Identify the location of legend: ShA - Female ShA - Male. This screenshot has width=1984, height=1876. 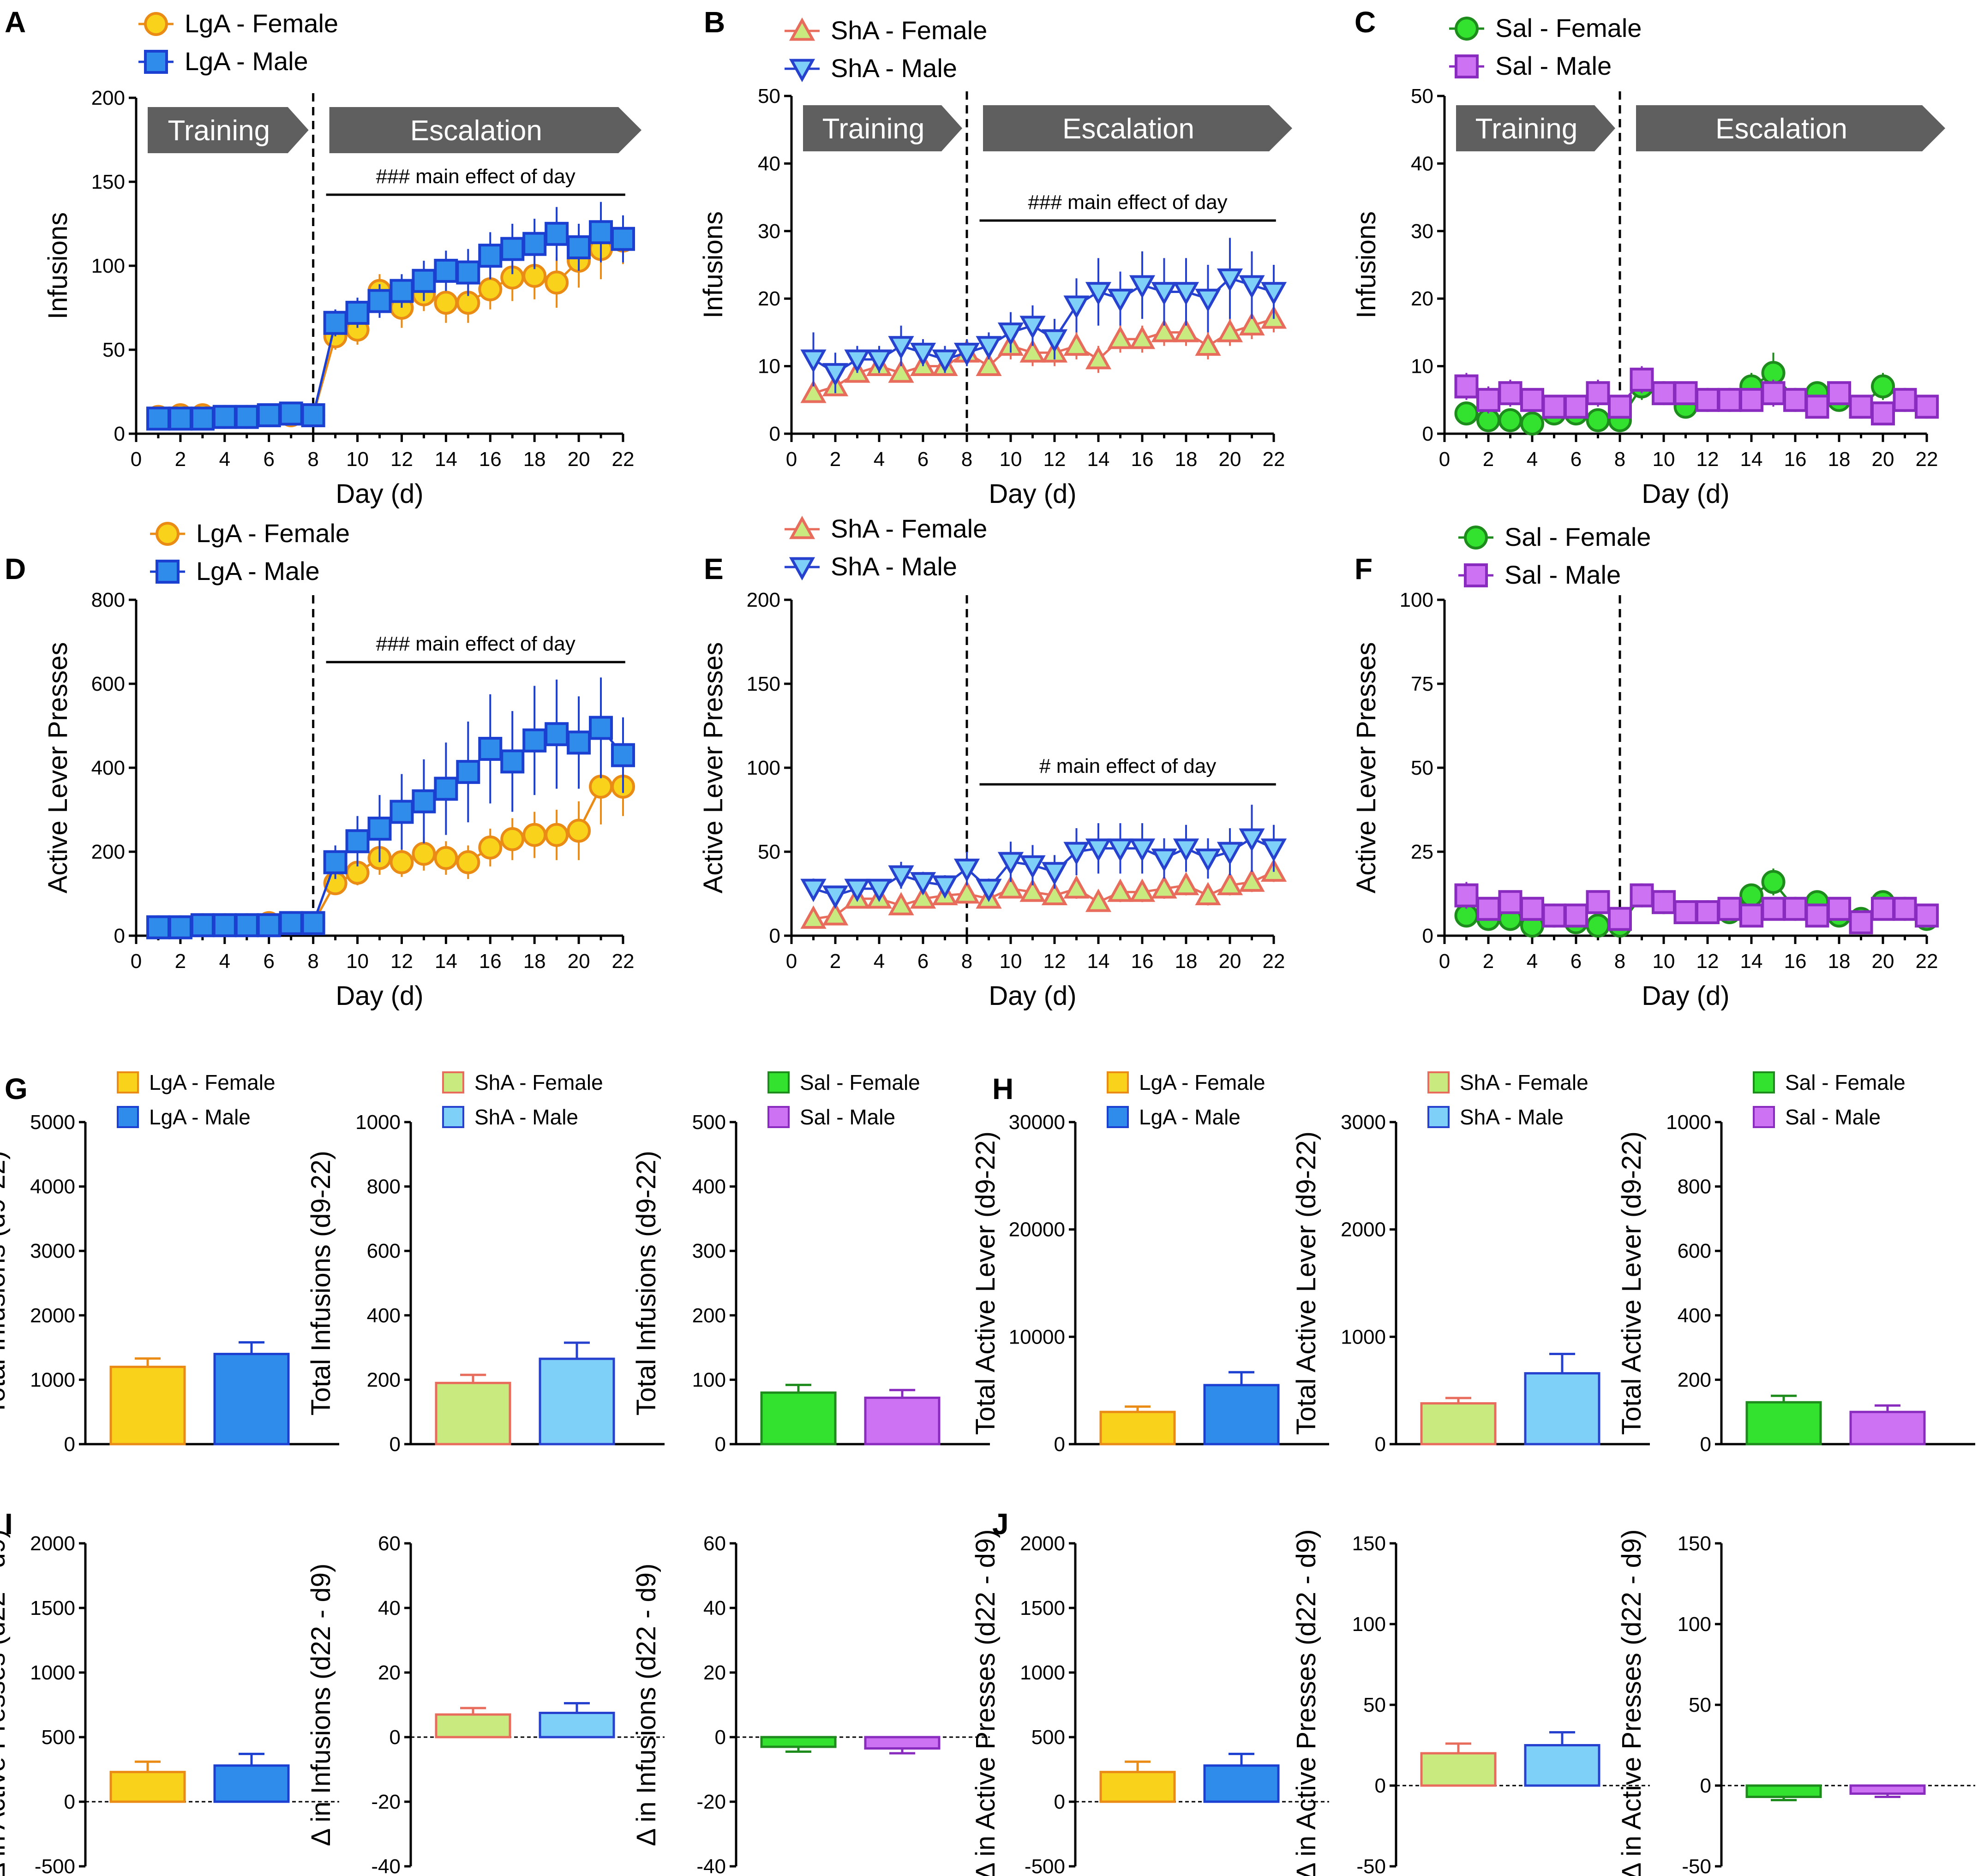
(886, 49).